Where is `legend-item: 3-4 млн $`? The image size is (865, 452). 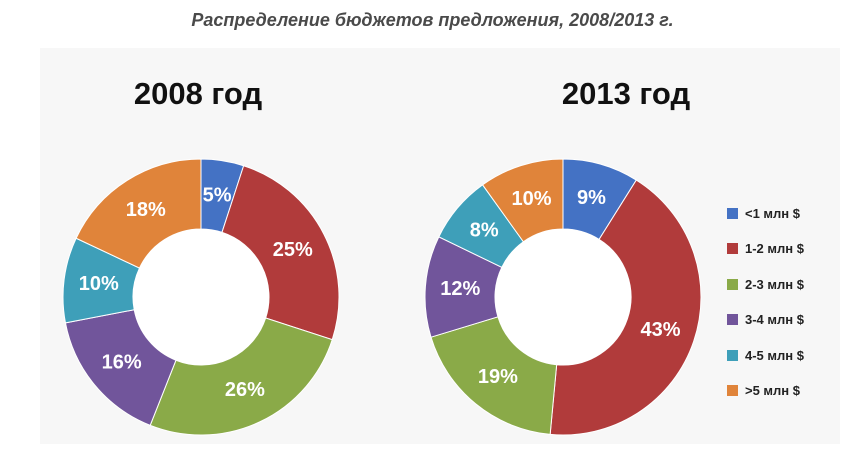 legend-item: 3-4 млн $ is located at coordinates (782, 320).